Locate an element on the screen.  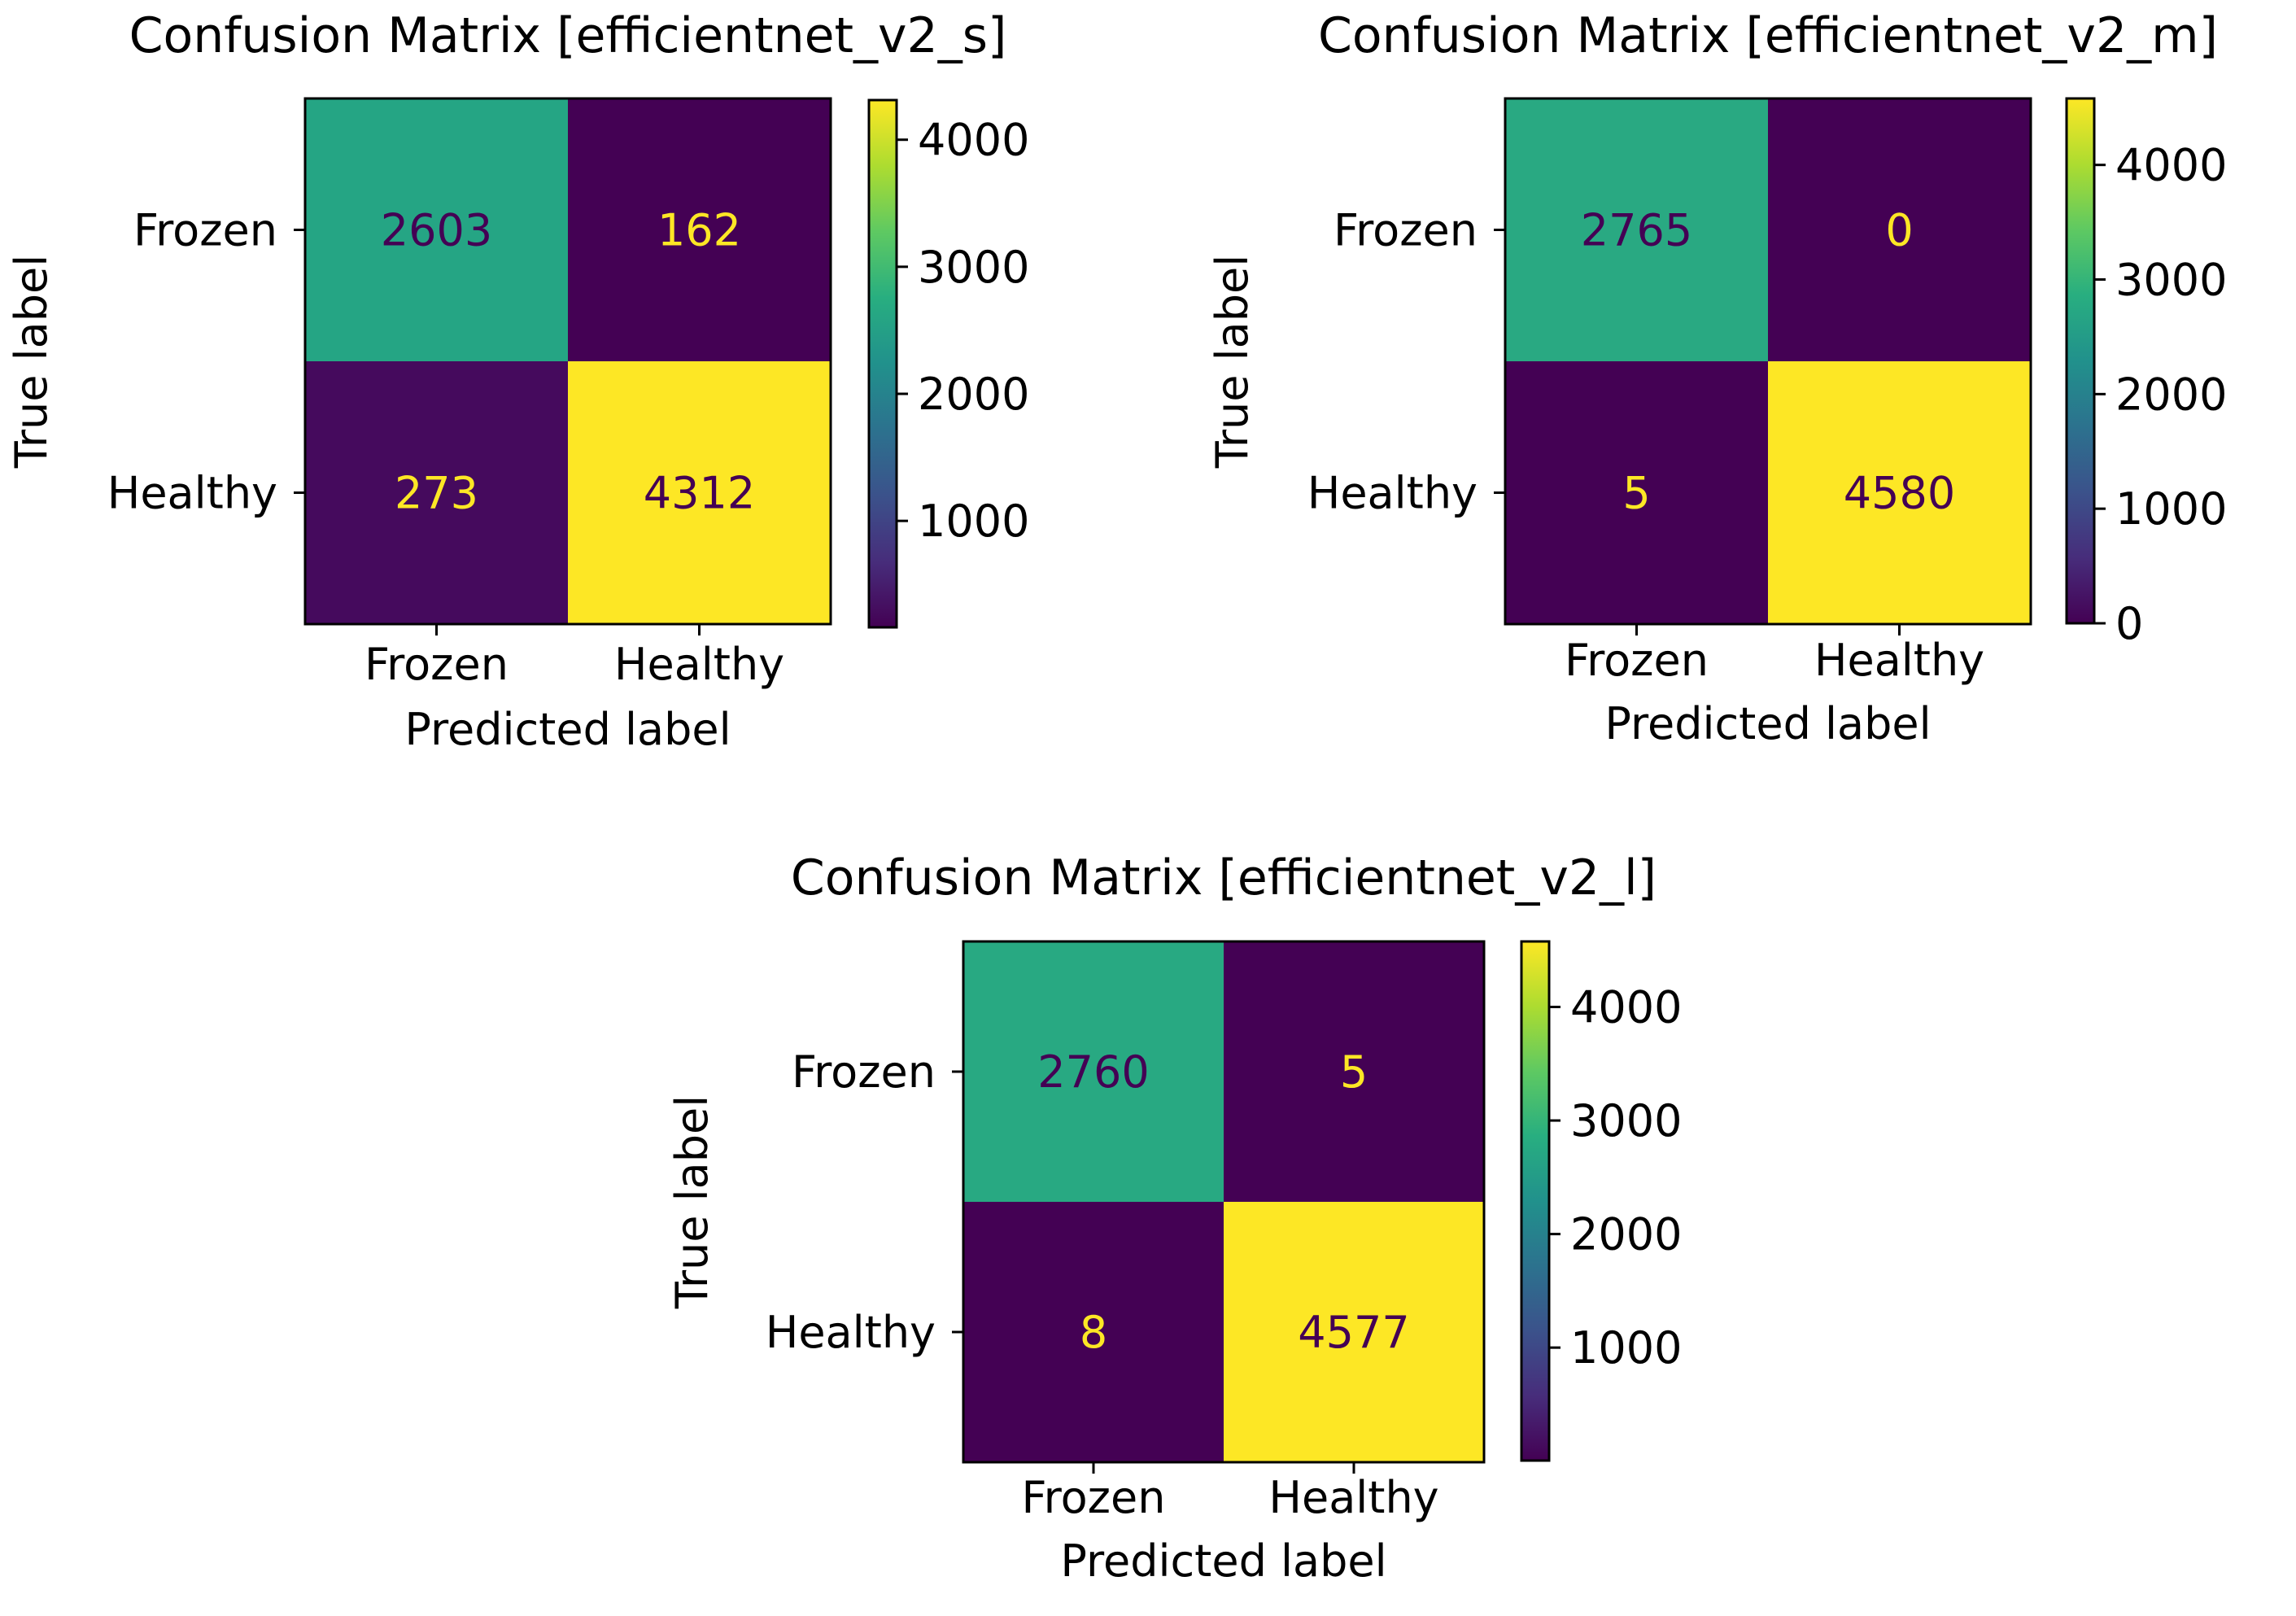
cell-value-label: 2765 is located at coordinates (1636, 231).